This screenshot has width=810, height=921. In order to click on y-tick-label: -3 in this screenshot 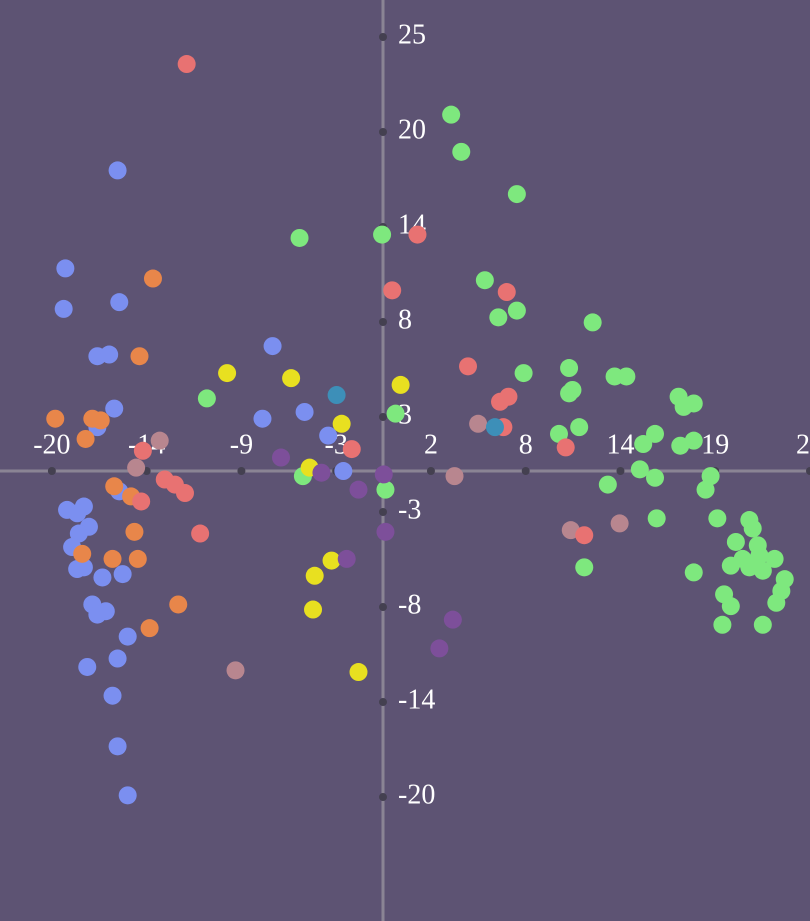, I will do `click(409, 509)`.